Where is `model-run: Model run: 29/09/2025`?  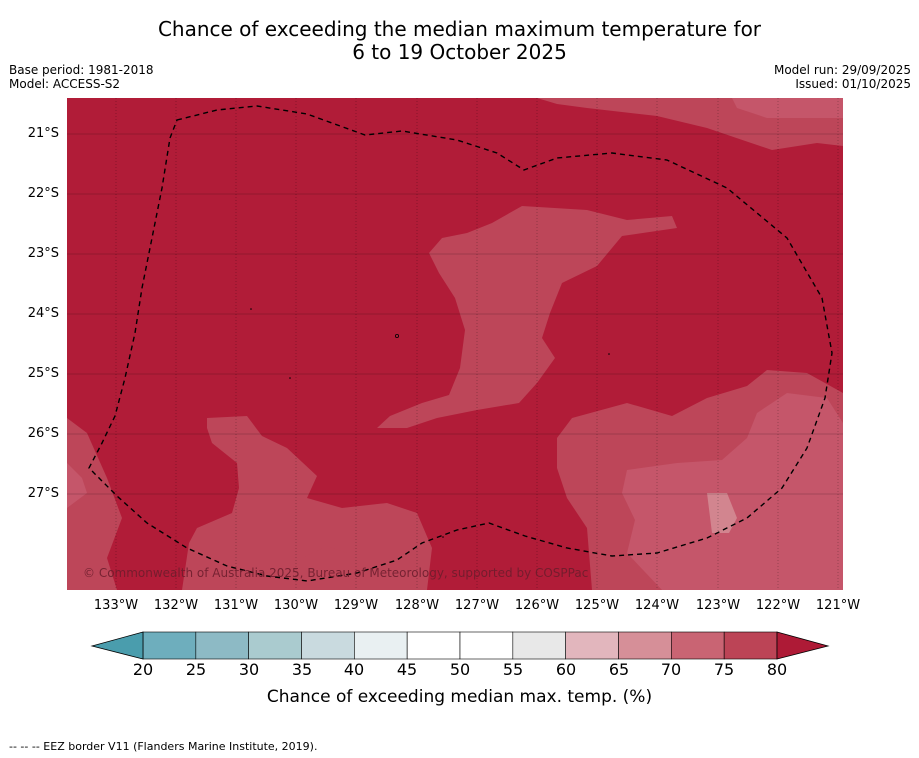 model-run: Model run: 29/09/2025 is located at coordinates (842, 70).